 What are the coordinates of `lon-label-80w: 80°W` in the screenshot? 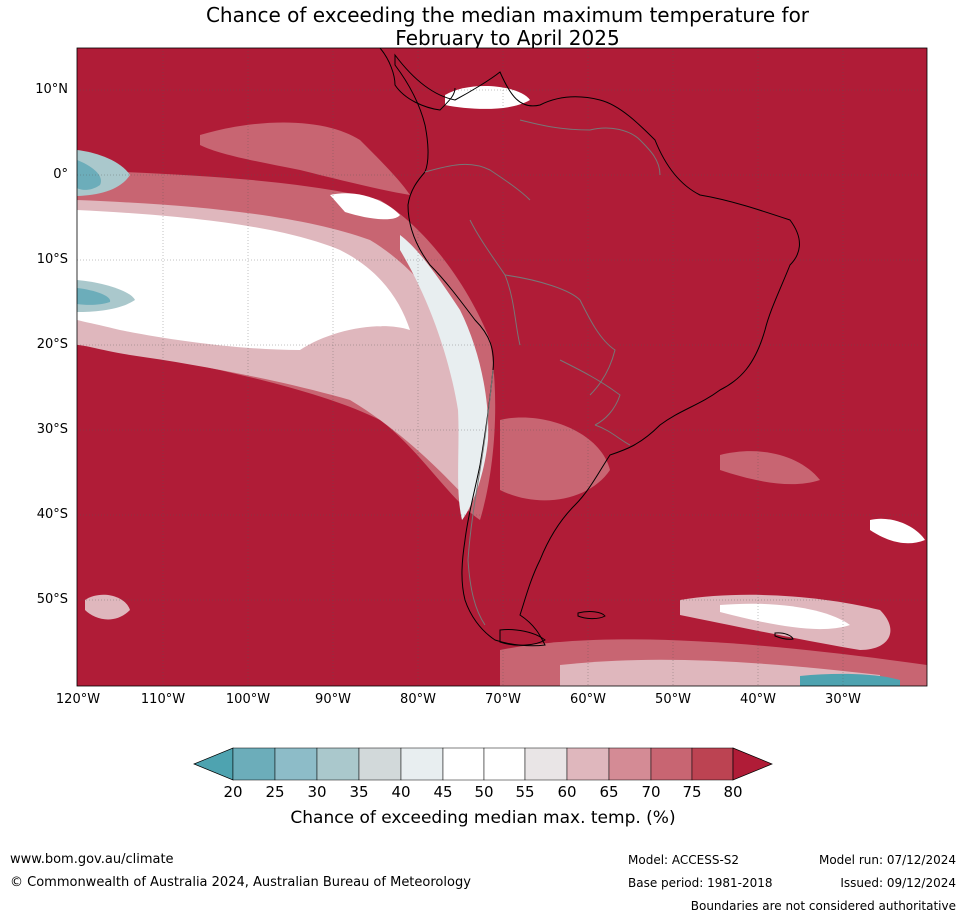 It's located at (418, 699).